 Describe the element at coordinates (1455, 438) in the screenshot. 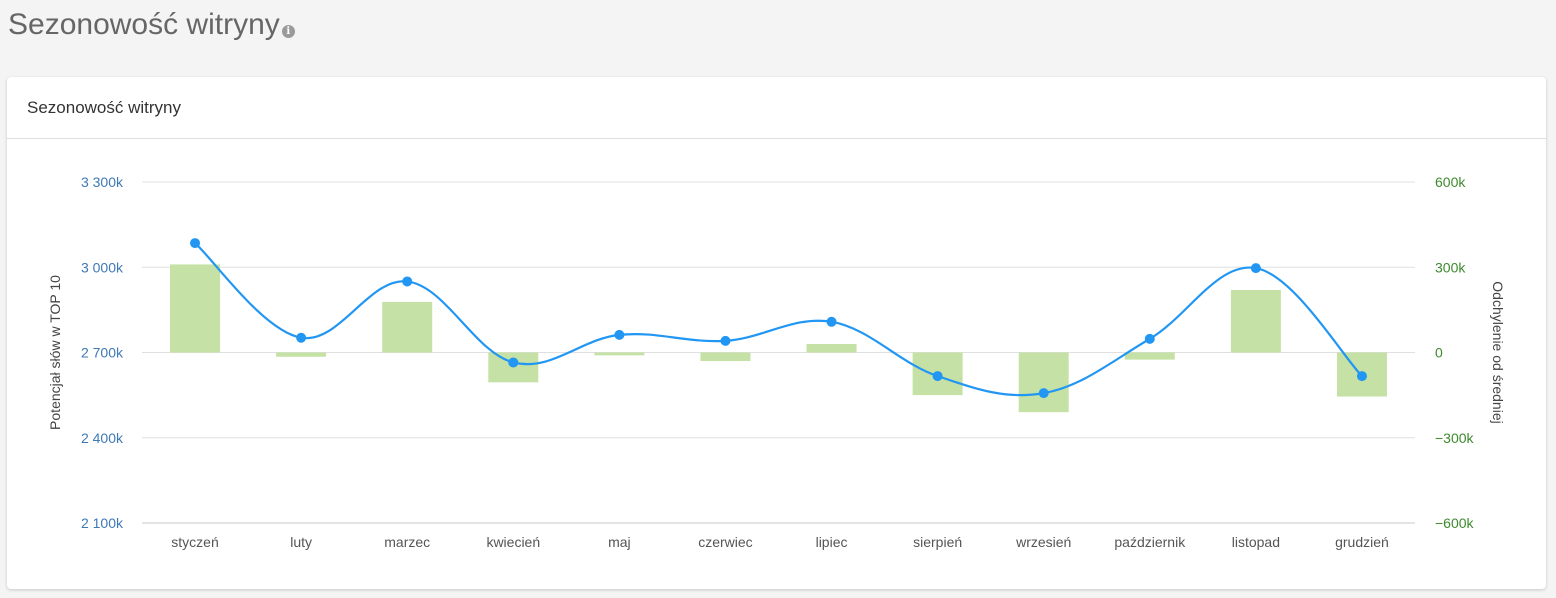

I see `right-tick-label: −300k` at that location.